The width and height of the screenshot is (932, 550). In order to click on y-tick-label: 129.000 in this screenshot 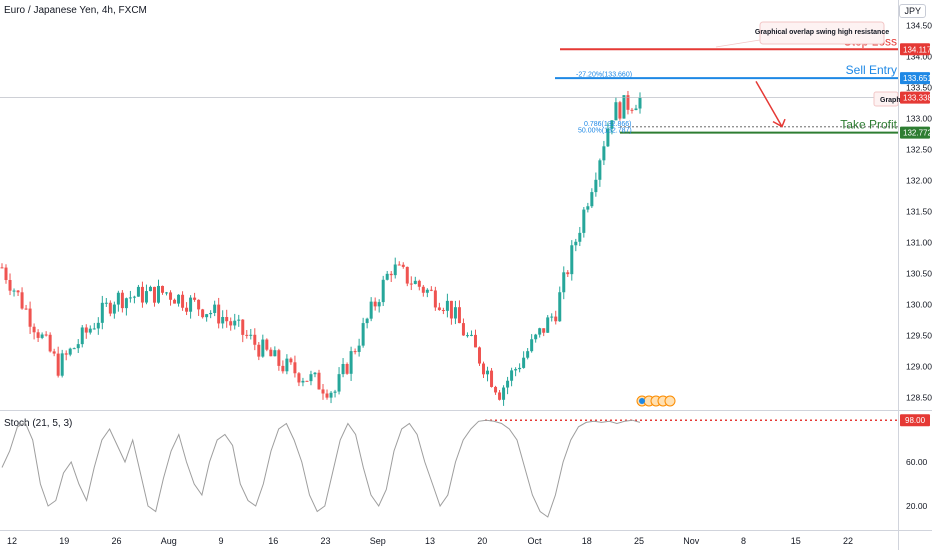, I will do `click(919, 367)`.